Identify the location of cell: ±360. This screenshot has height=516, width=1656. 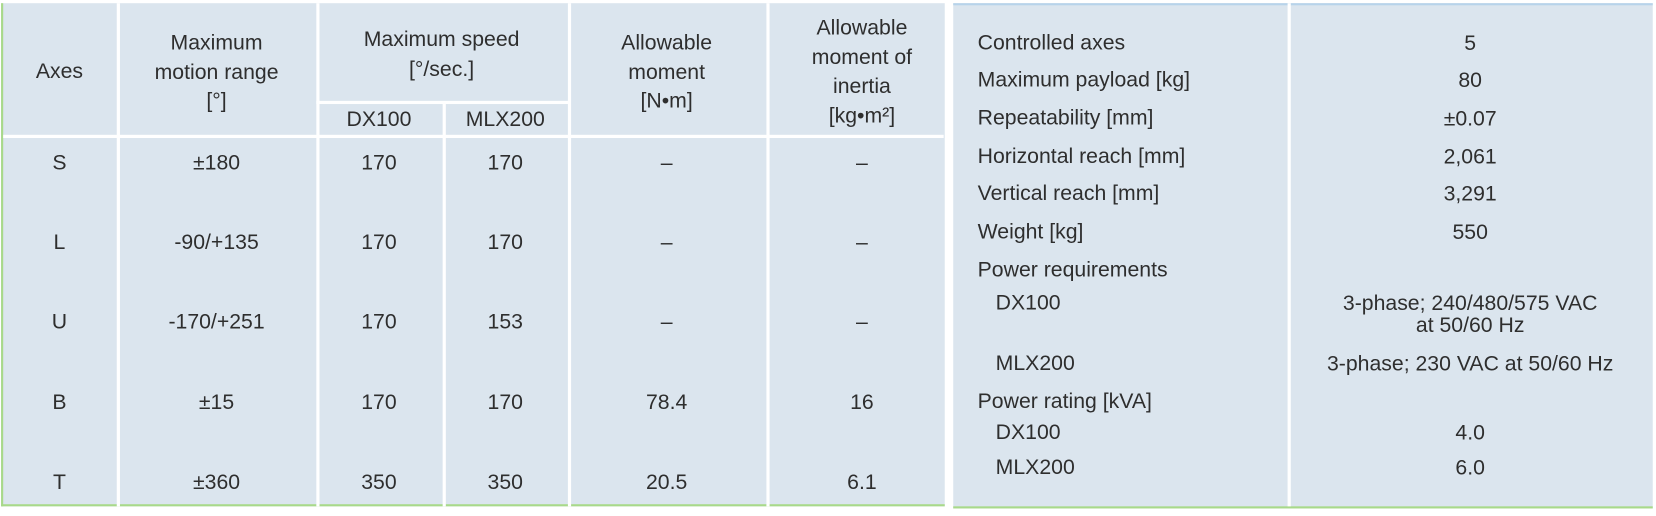
(217, 482).